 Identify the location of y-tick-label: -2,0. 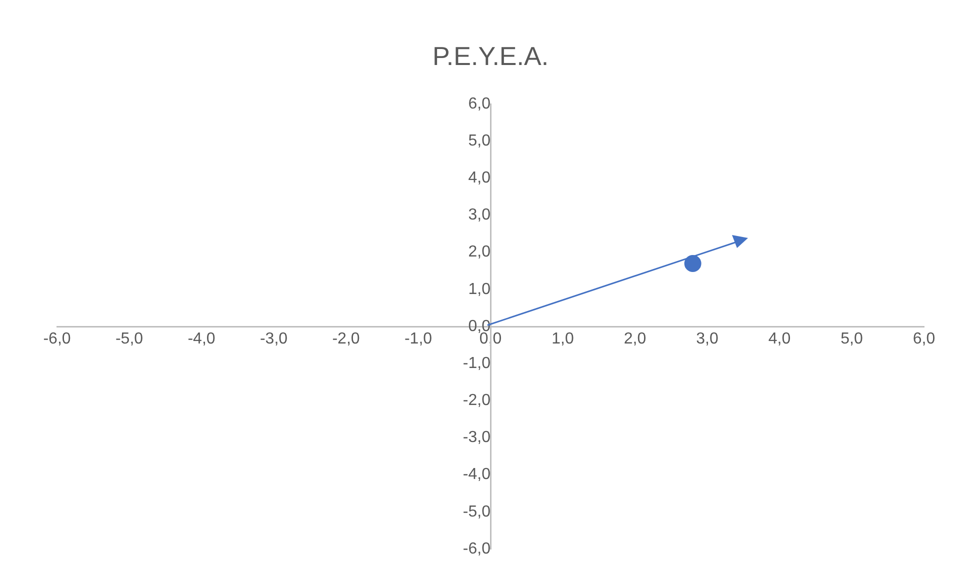
(476, 401).